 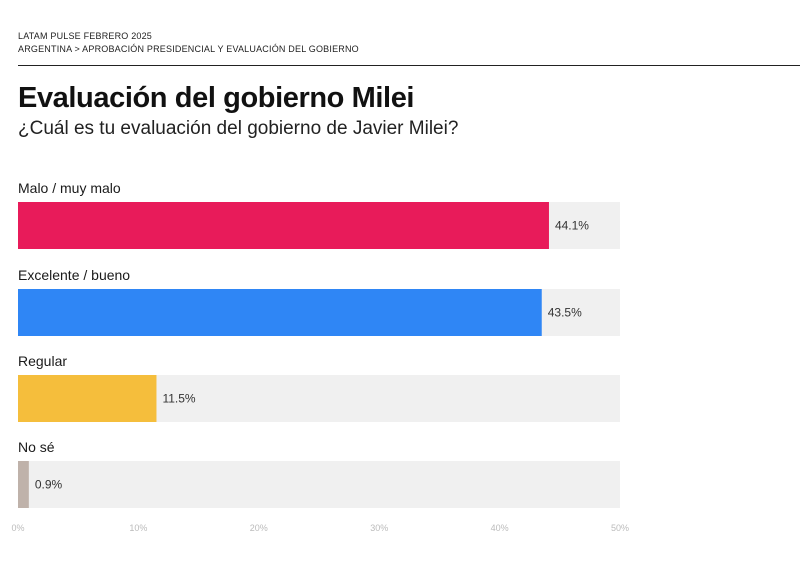 What do you see at coordinates (178, 399) in the screenshot?
I see `data-label: 11.5%` at bounding box center [178, 399].